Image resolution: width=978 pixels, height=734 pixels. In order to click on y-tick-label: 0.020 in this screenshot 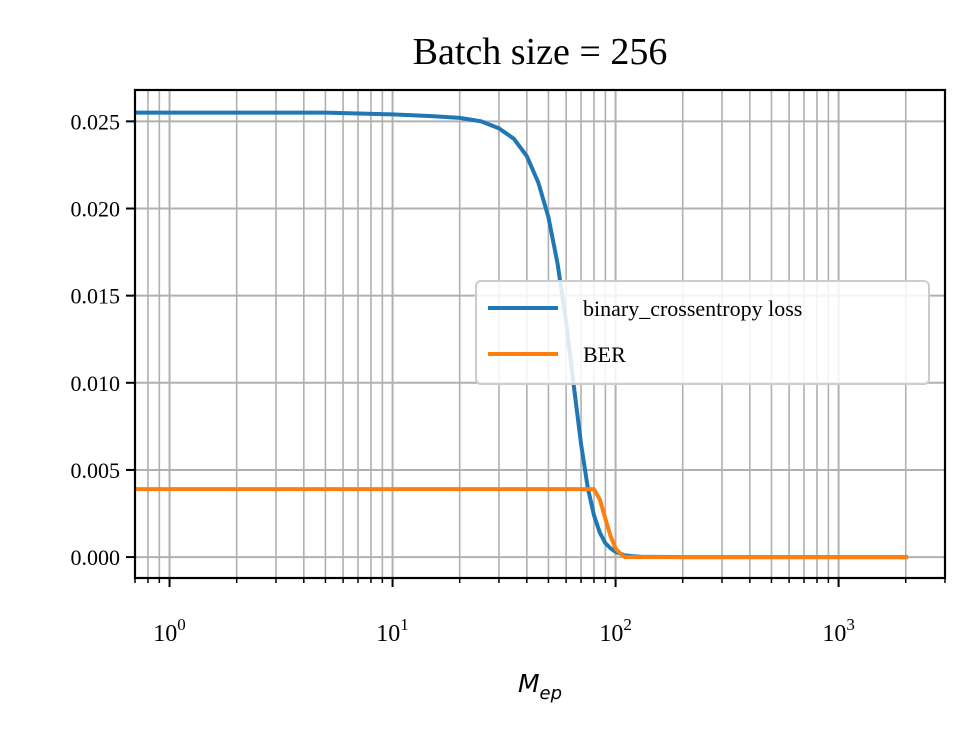, I will do `click(96, 209)`.